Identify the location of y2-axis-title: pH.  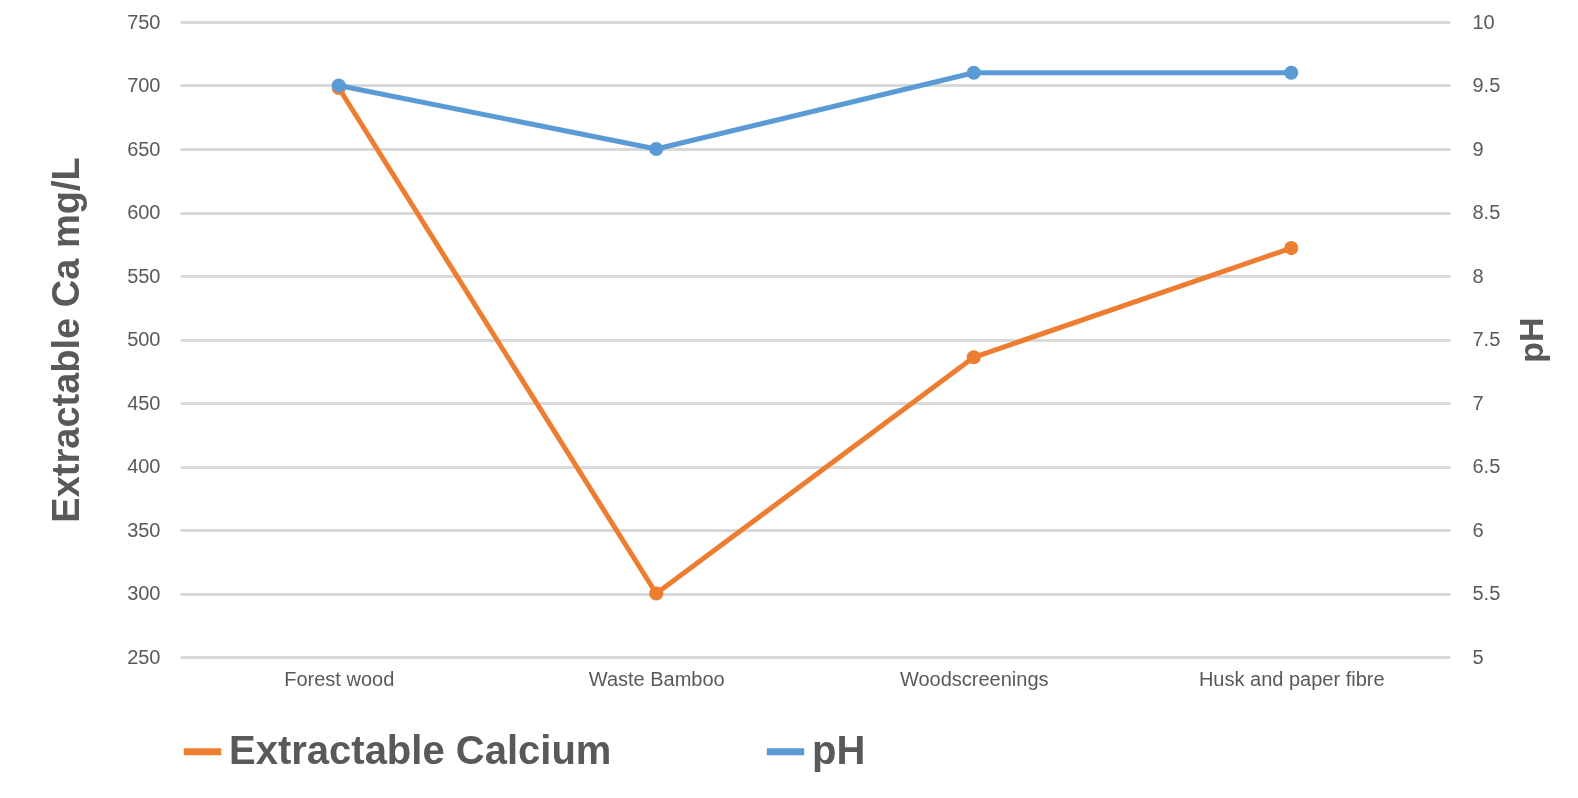
(1531, 340).